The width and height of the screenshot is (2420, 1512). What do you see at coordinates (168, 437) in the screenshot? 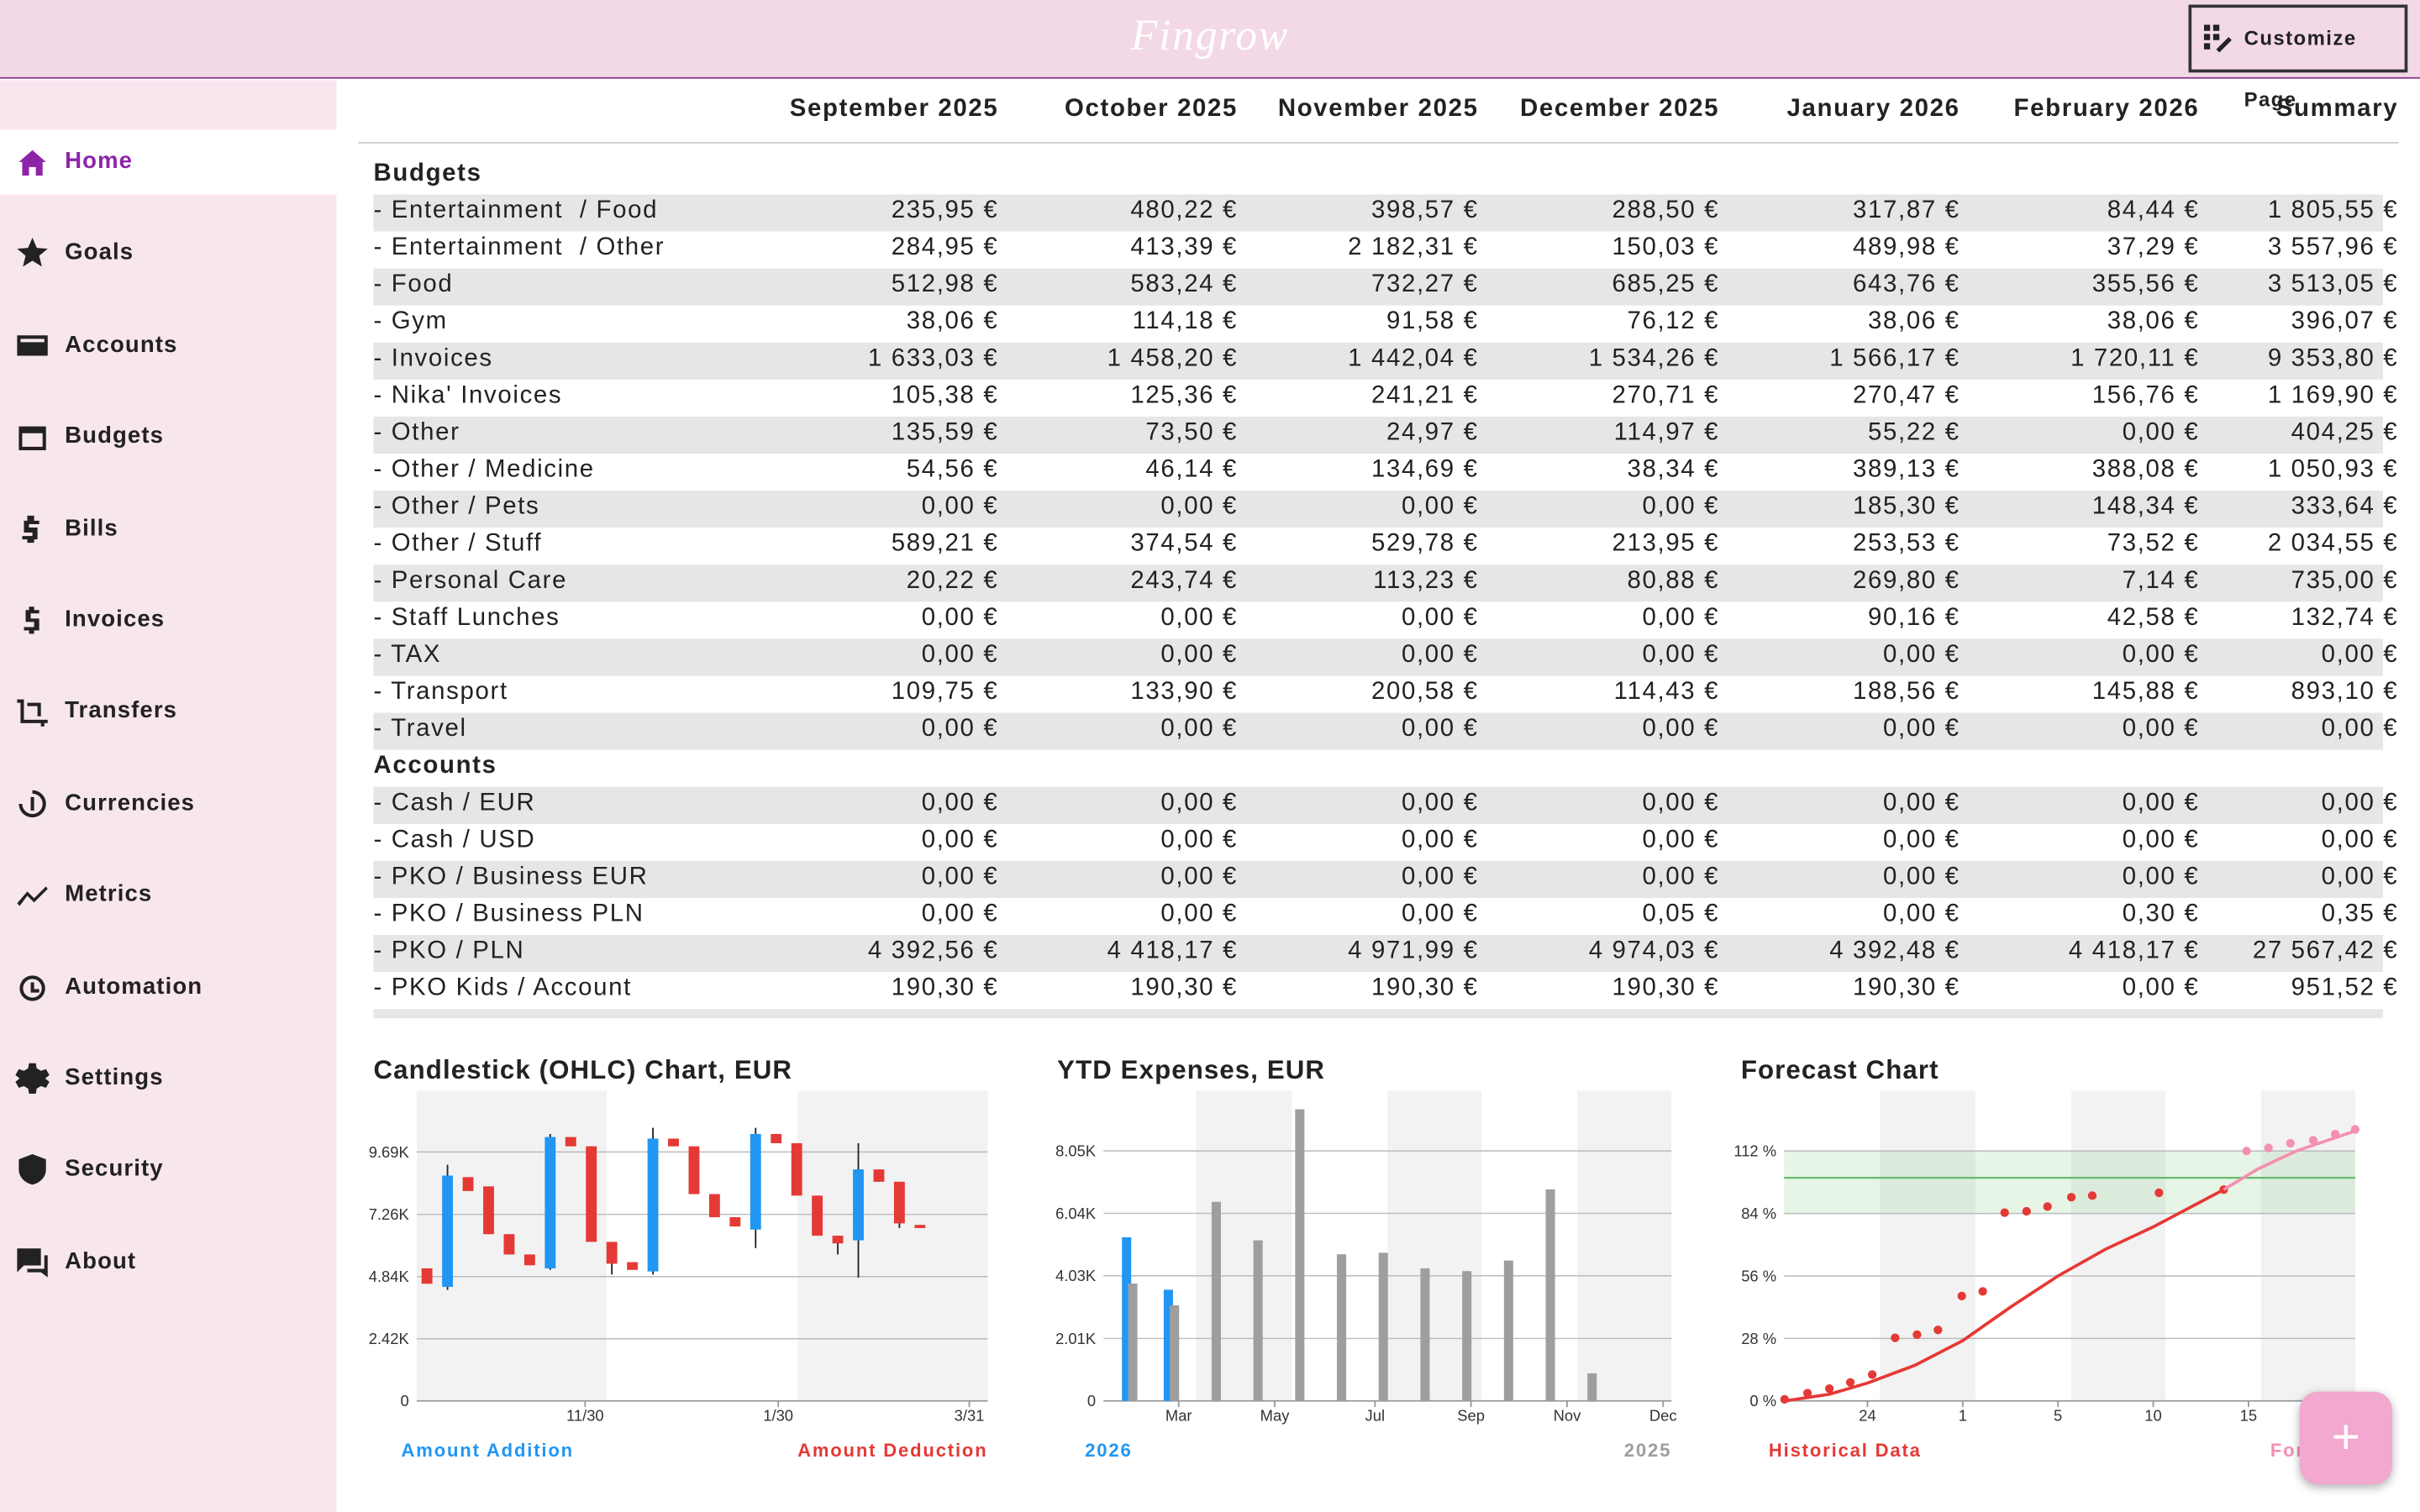
I see `nav-item: Budgets` at bounding box center [168, 437].